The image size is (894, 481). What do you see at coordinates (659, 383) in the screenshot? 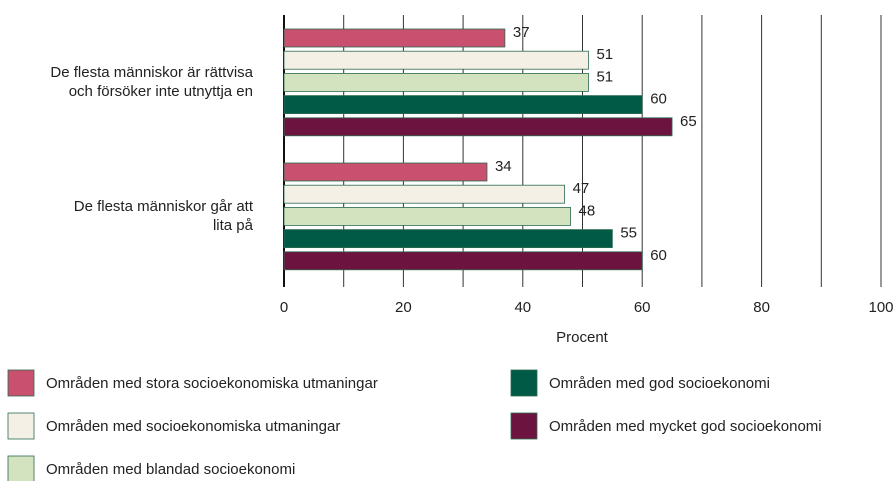
I see `legend-label: Områden med god socioekonomi` at bounding box center [659, 383].